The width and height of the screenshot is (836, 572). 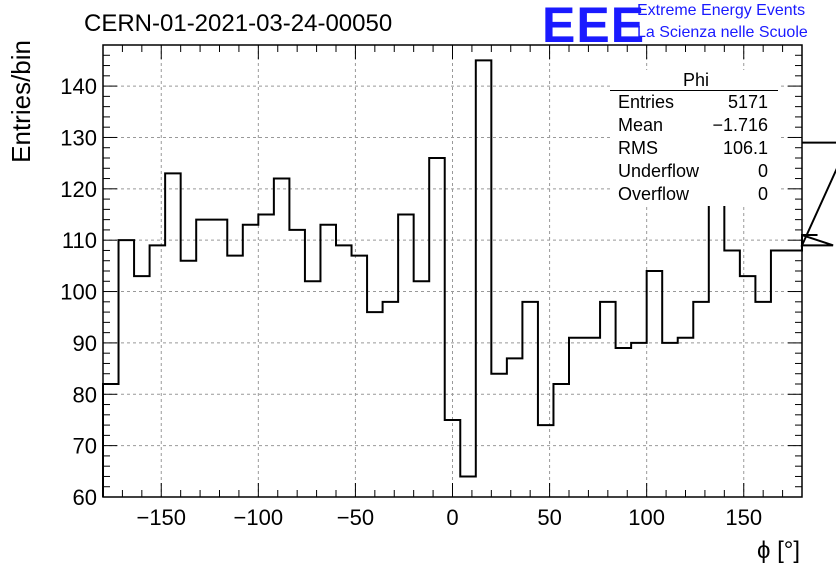 What do you see at coordinates (238, 23) in the screenshot?
I see `run-title: CERN-01-2021-03-24-00050` at bounding box center [238, 23].